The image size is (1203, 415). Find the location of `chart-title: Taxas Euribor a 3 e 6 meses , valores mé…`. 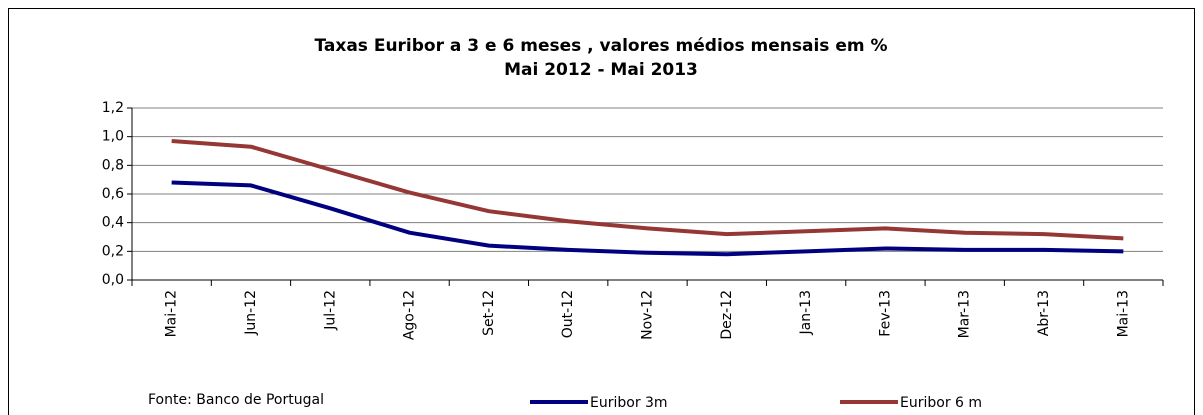

chart-title: Taxas Euribor a 3 e 6 meses , valores mé… is located at coordinates (600, 46).